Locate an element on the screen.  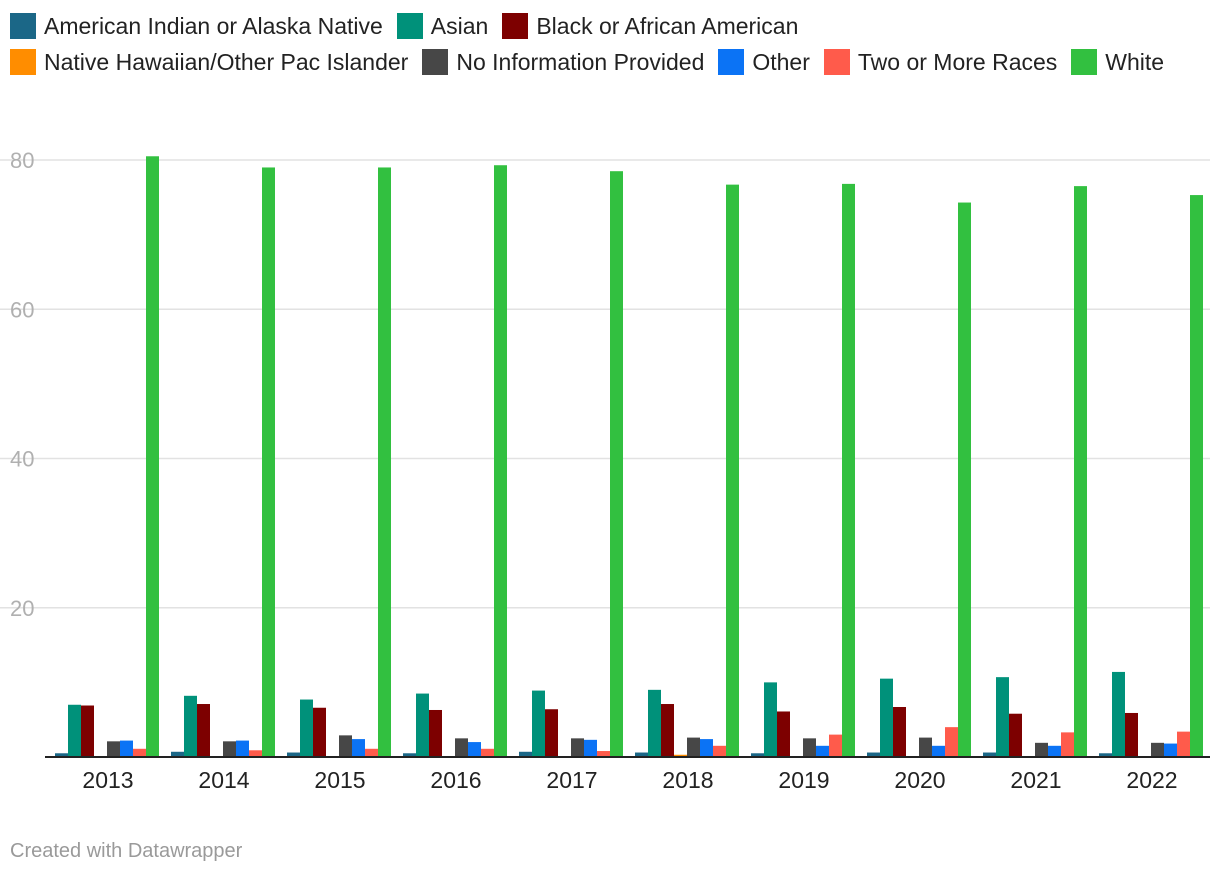
legend-label: Black or African American is located at coordinates (667, 26).